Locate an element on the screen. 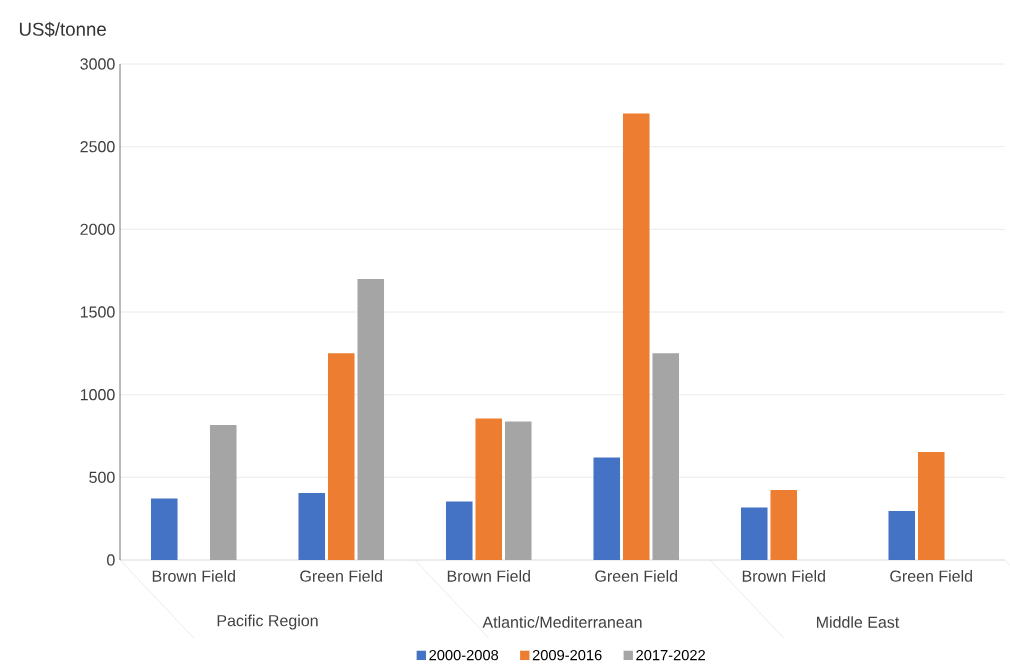 This screenshot has width=1010, height=669. text: Pacific Region is located at coordinates (267, 622).